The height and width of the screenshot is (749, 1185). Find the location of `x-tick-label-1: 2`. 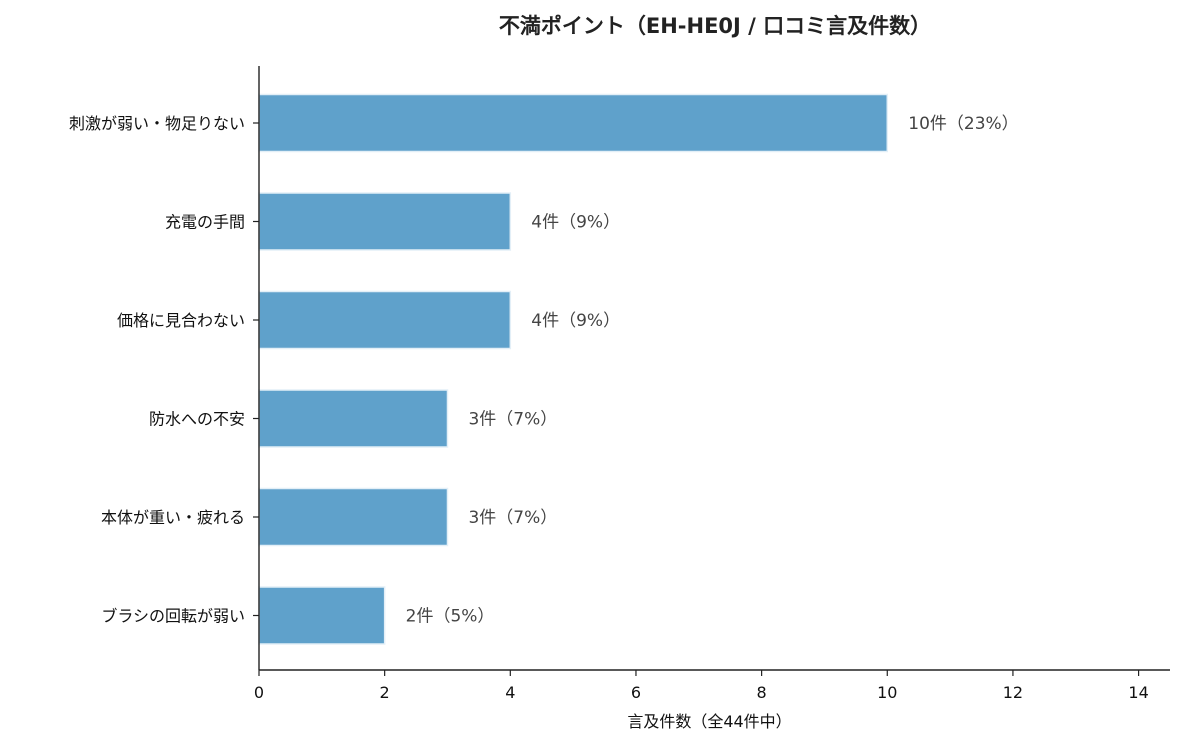

x-tick-label-1: 2 is located at coordinates (385, 692).